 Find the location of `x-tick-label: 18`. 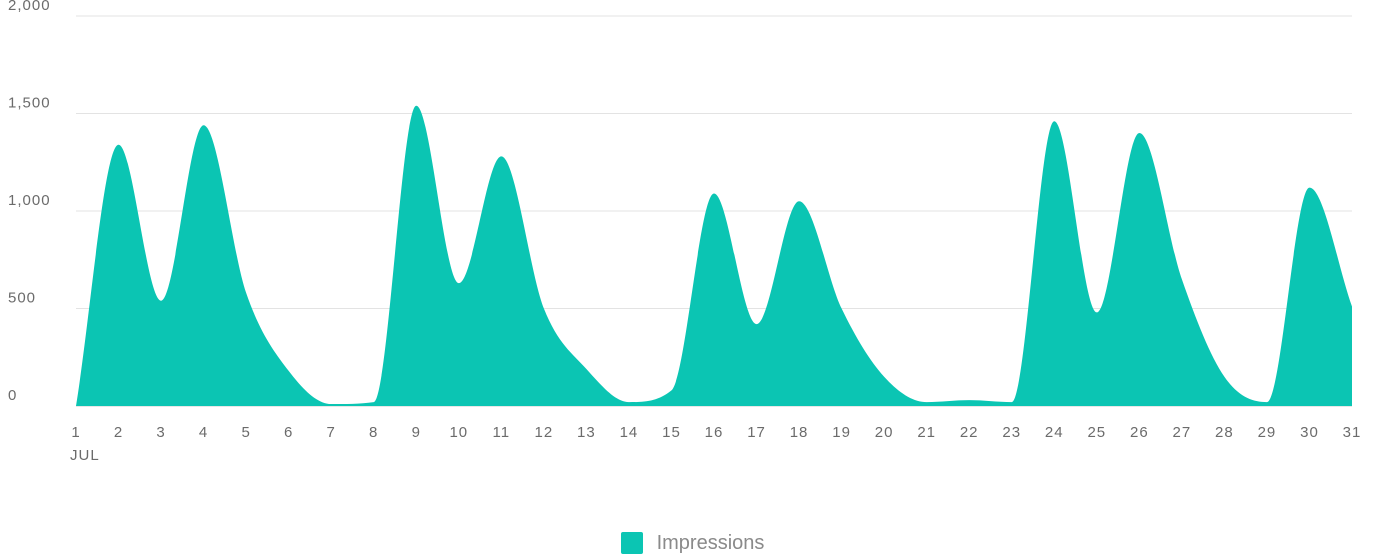

x-tick-label: 18 is located at coordinates (799, 432).